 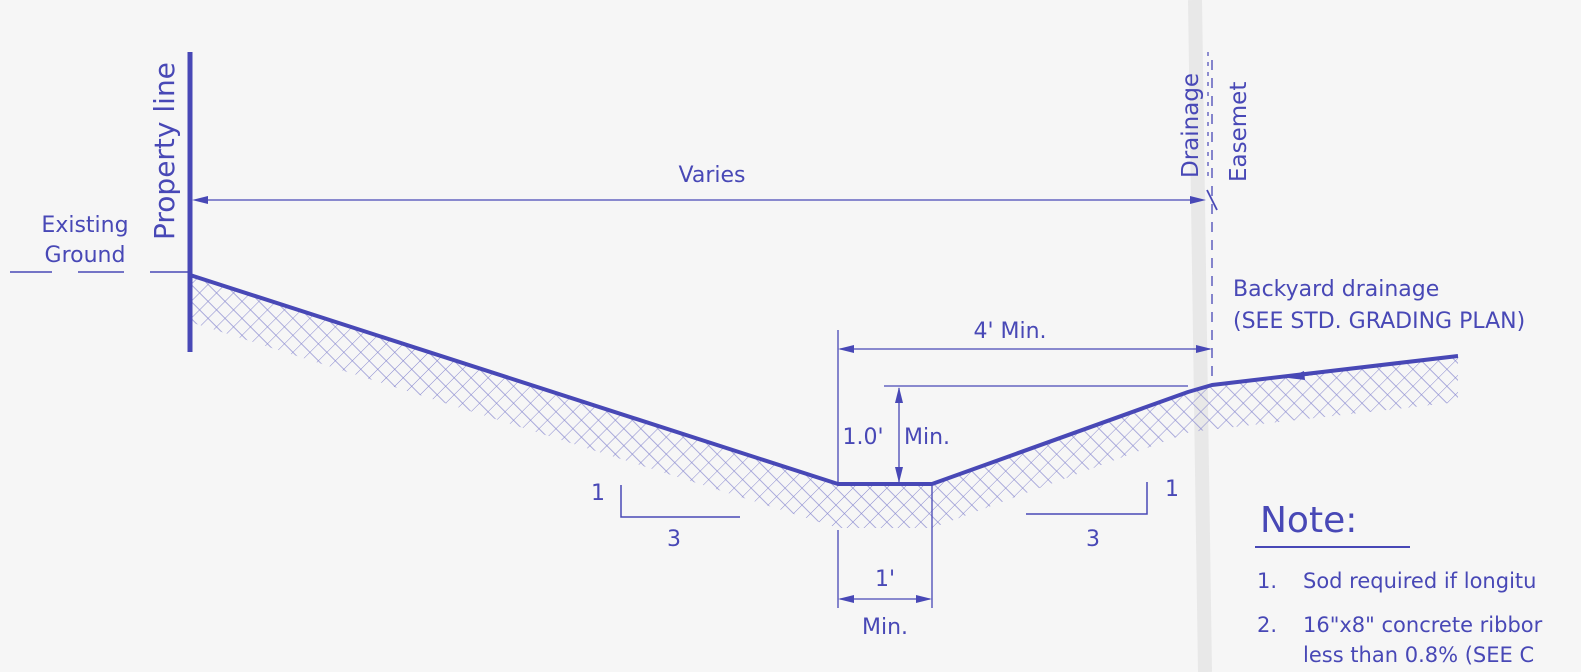 What do you see at coordinates (1332, 372) in the screenshot?
I see `flow-arrow` at bounding box center [1332, 372].